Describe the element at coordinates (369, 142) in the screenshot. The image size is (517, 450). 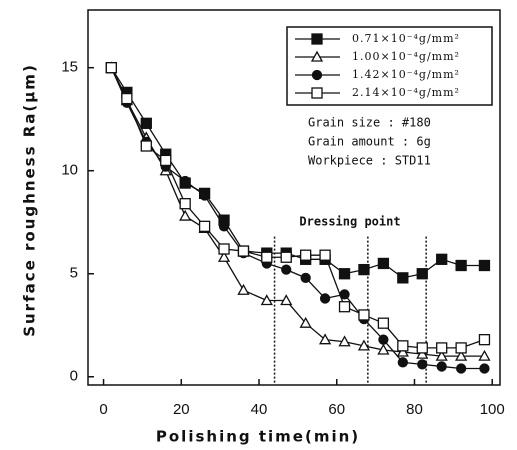
I see `annotation: Grain amount : 6g` at that location.